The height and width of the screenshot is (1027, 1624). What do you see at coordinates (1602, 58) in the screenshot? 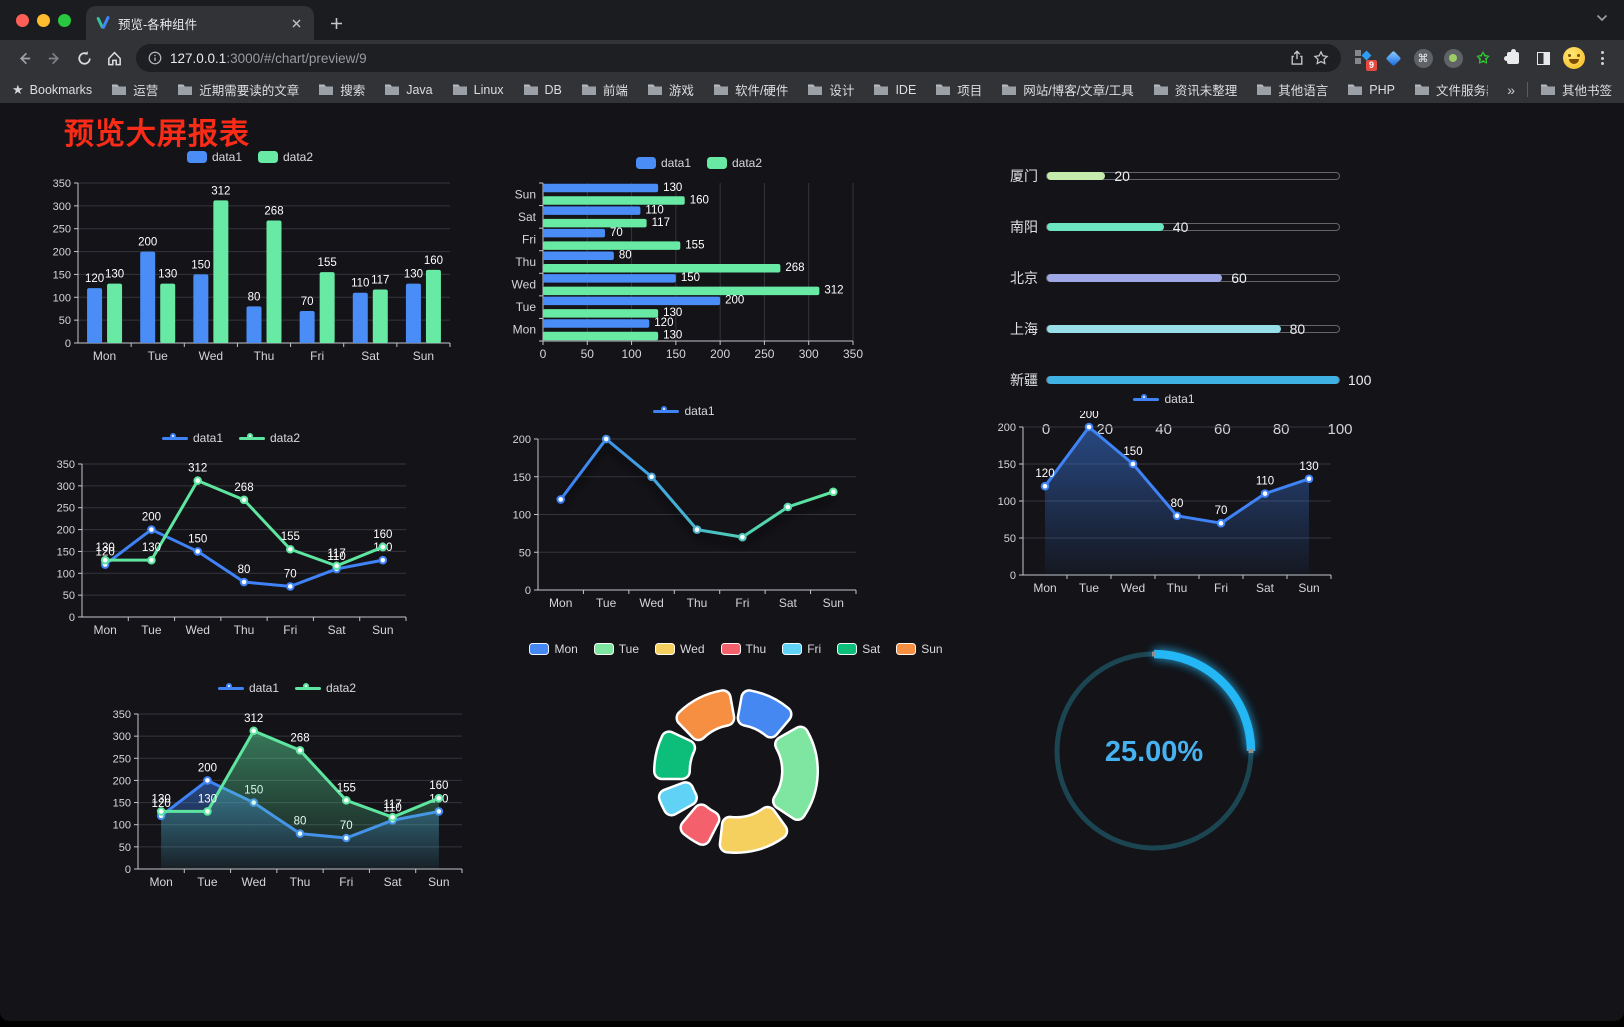
I see `browser-menu-icon` at bounding box center [1602, 58].